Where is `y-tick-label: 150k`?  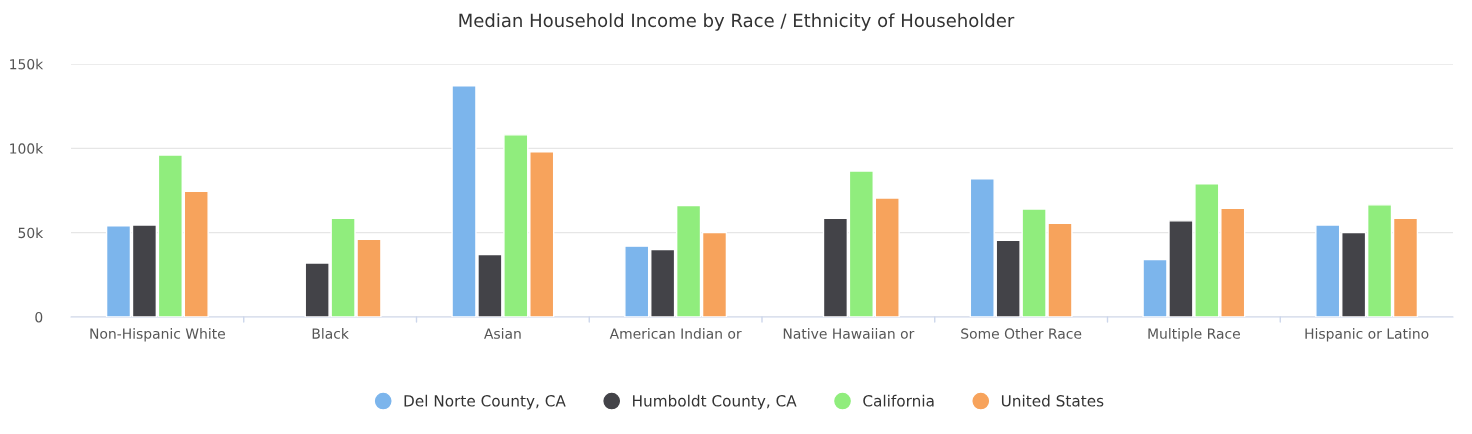 y-tick-label: 150k is located at coordinates (27, 64).